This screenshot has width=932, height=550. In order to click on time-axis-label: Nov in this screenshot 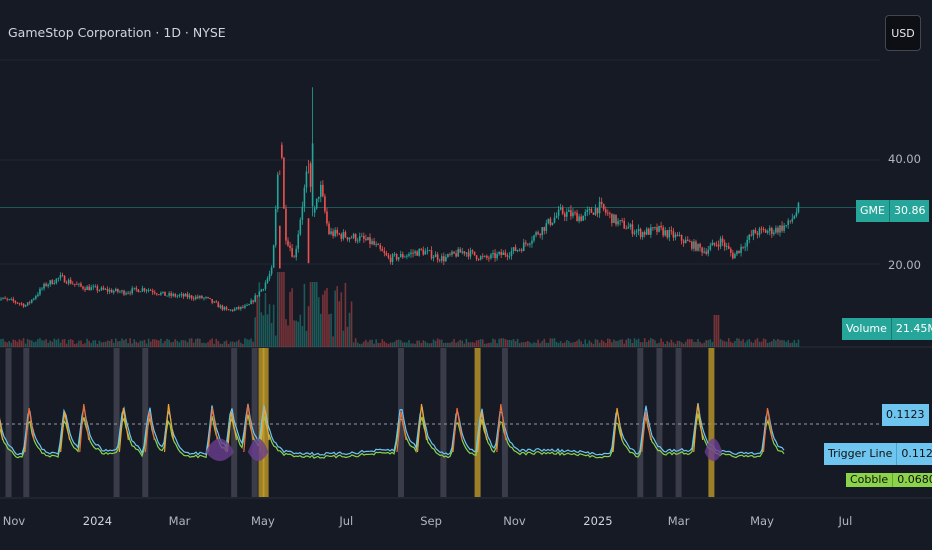, I will do `click(514, 521)`.